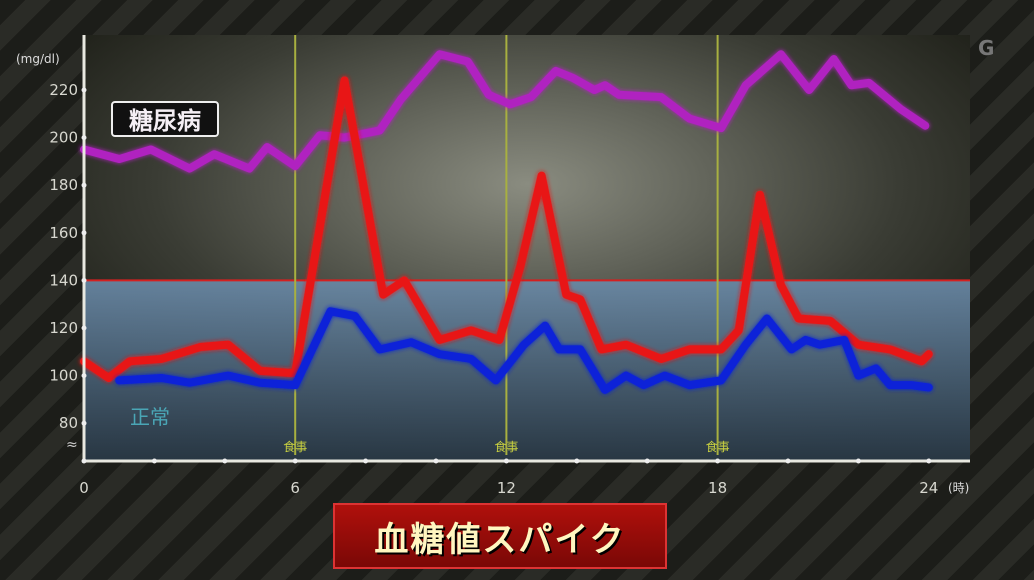 Image resolution: width=1034 pixels, height=580 pixels. Describe the element at coordinates (63, 138) in the screenshot. I see `y-tick-label: 200` at that location.